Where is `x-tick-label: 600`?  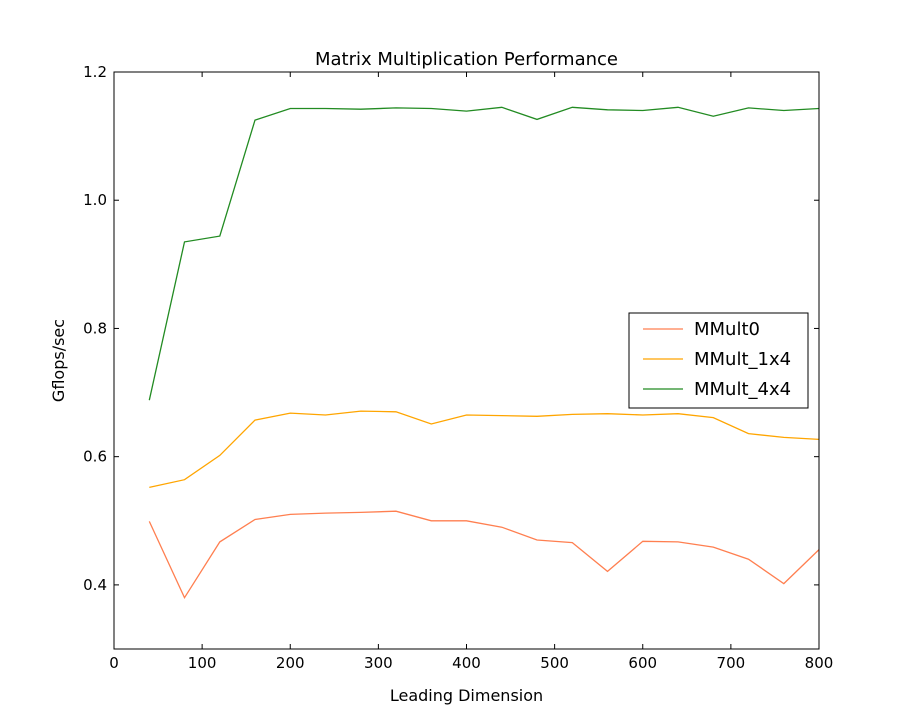
x-tick-label: 600 is located at coordinates (642, 663).